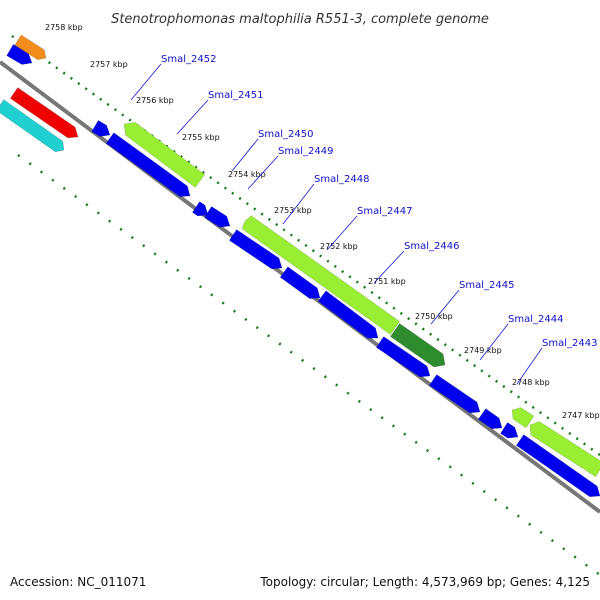 The width and height of the screenshot is (600, 600). What do you see at coordinates (483, 350) in the screenshot?
I see `tick-label: 2749 kbp` at bounding box center [483, 350].